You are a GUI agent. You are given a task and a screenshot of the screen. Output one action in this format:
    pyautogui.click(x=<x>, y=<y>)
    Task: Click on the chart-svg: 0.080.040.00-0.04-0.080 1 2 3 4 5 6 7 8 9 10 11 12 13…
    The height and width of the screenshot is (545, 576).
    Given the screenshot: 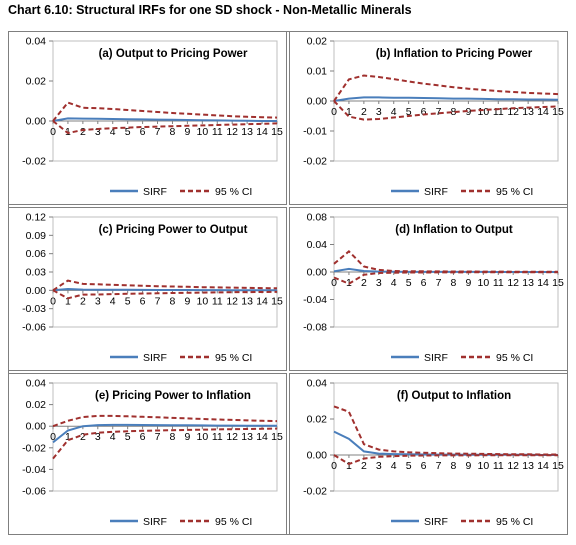 What is the action you would take?
    pyautogui.click(x=428, y=289)
    